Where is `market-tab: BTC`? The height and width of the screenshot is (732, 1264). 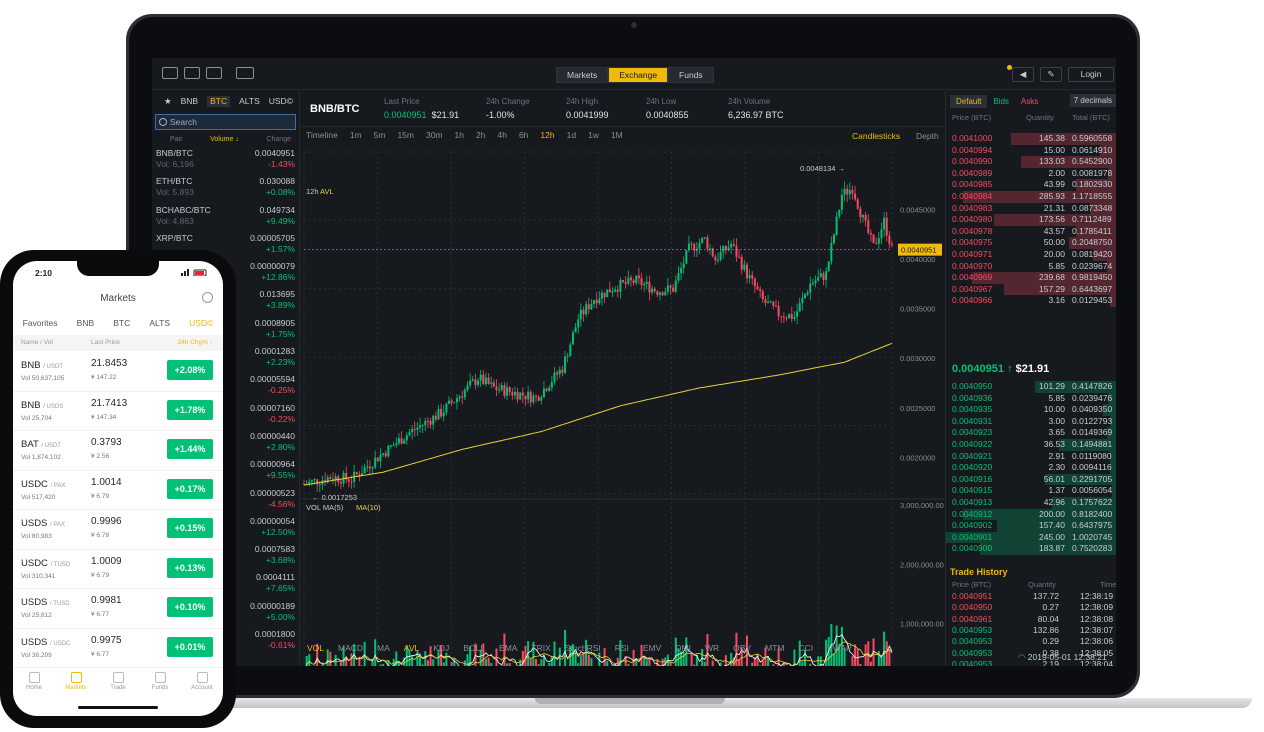 market-tab: BTC is located at coordinates (219, 101).